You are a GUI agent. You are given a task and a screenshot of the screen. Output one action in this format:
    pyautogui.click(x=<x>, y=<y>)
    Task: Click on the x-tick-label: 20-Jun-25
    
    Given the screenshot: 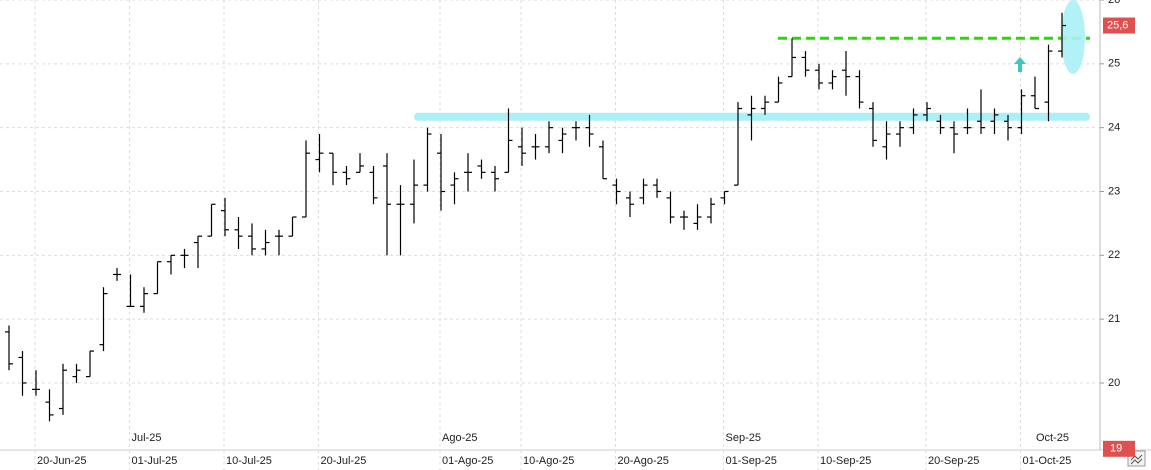 What is the action you would take?
    pyautogui.click(x=62, y=461)
    